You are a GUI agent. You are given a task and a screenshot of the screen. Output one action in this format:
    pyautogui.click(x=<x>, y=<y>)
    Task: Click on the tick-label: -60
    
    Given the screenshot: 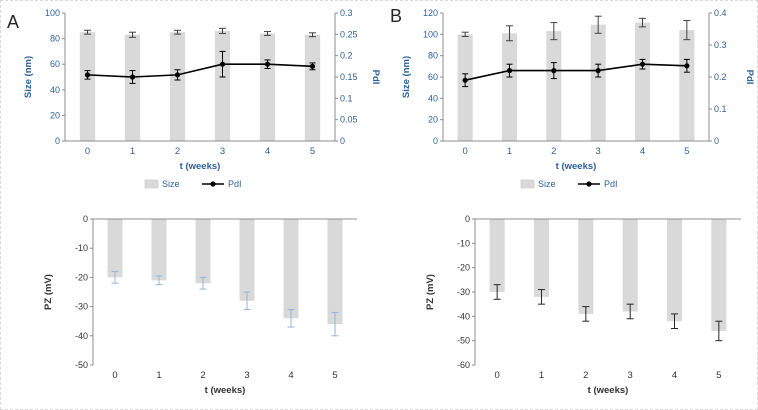 What is the action you would take?
    pyautogui.click(x=463, y=365)
    